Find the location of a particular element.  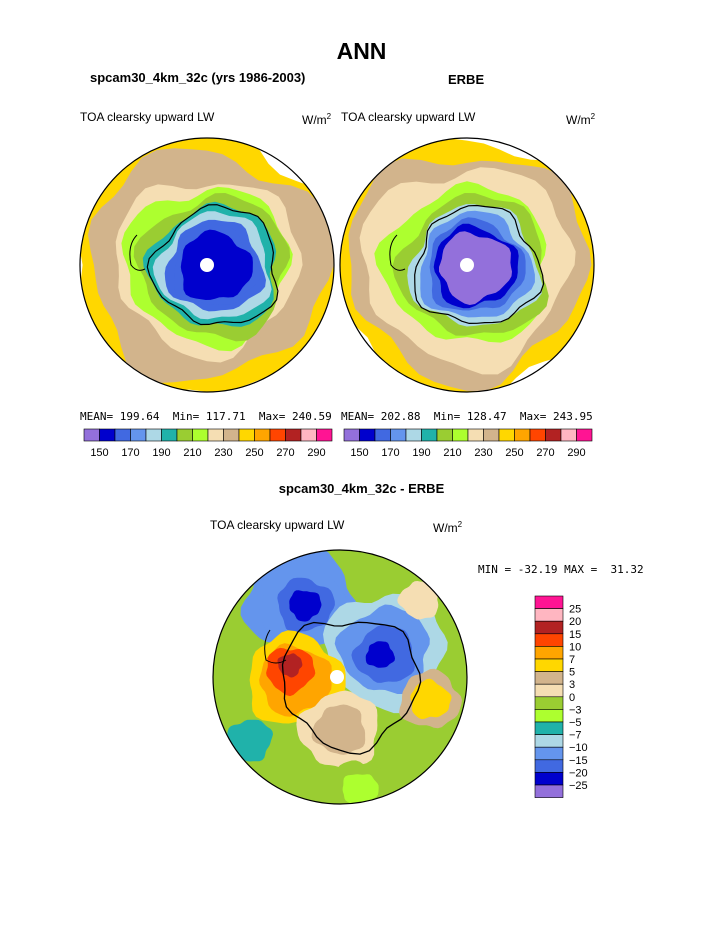

panel1-field-label: TOA clearsky upward LW is located at coordinates (147, 117).